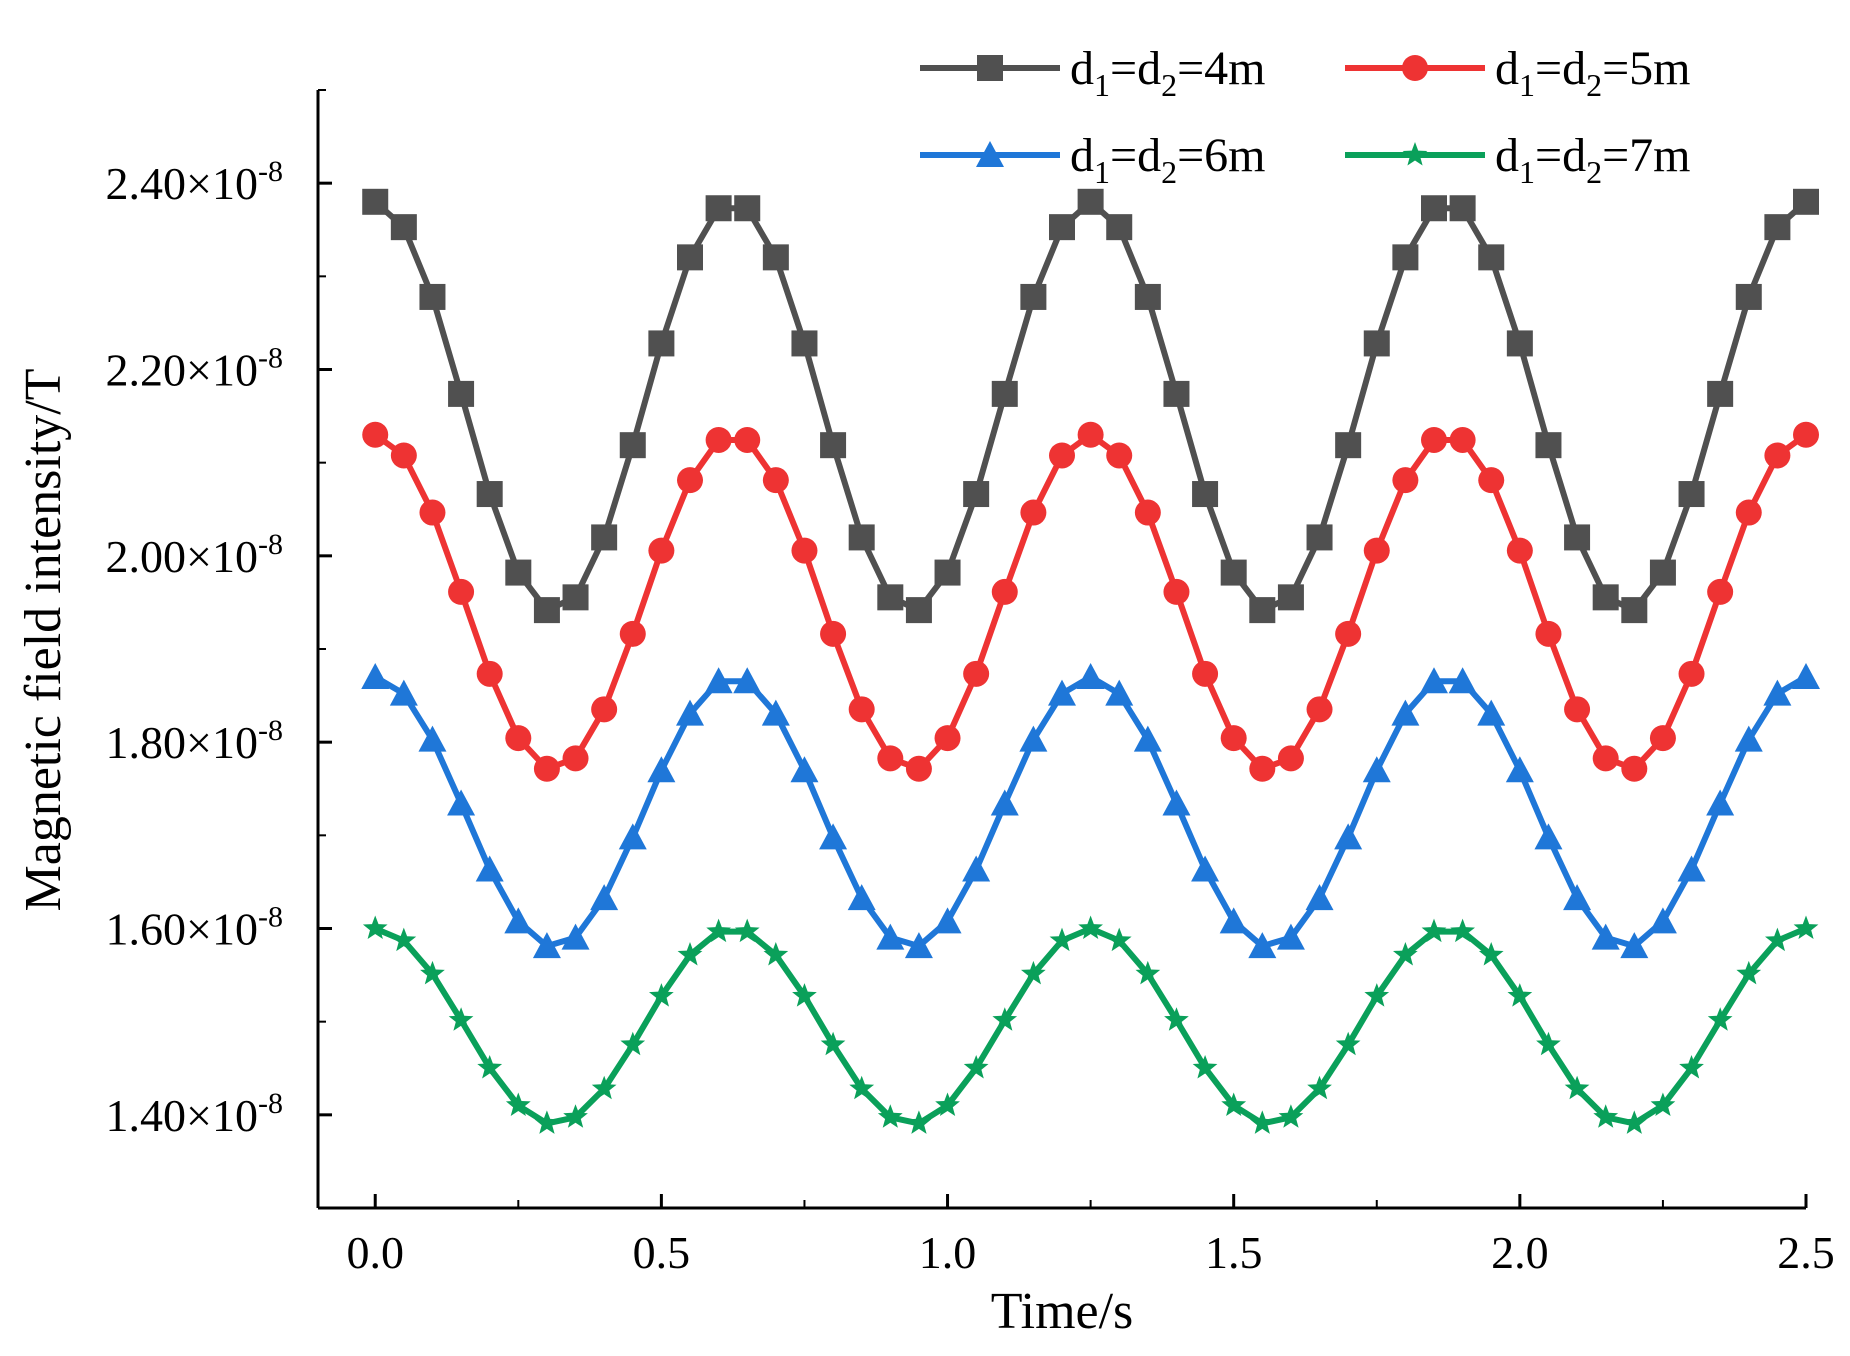 The width and height of the screenshot is (1850, 1356). Describe the element at coordinates (182, 183) in the screenshot. I see `y-tick-label-text: 2.40×10` at that location.